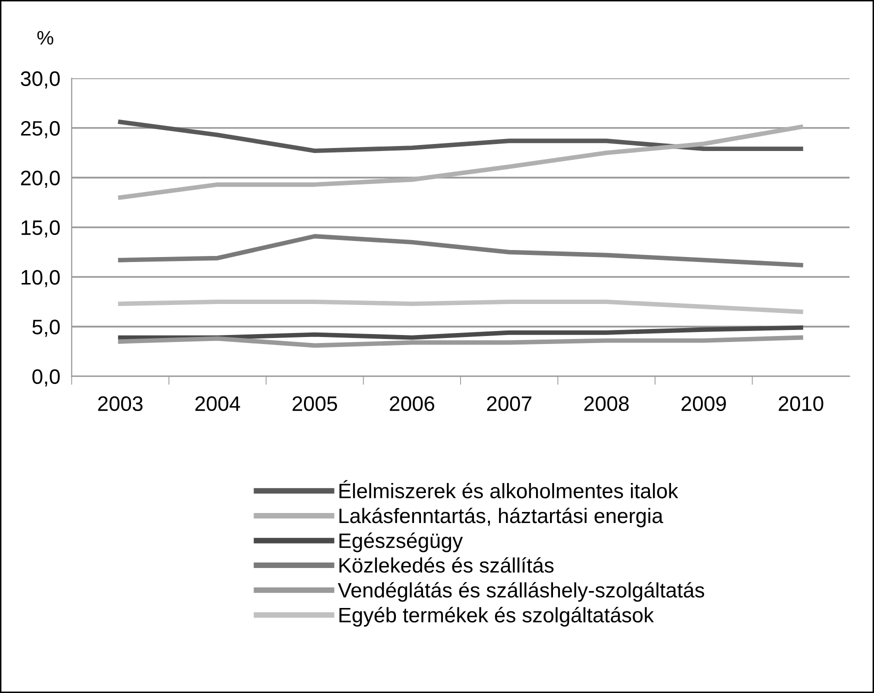 The width and height of the screenshot is (874, 693). What do you see at coordinates (41, 279) in the screenshot?
I see `y-tick-label: 10,0` at bounding box center [41, 279].